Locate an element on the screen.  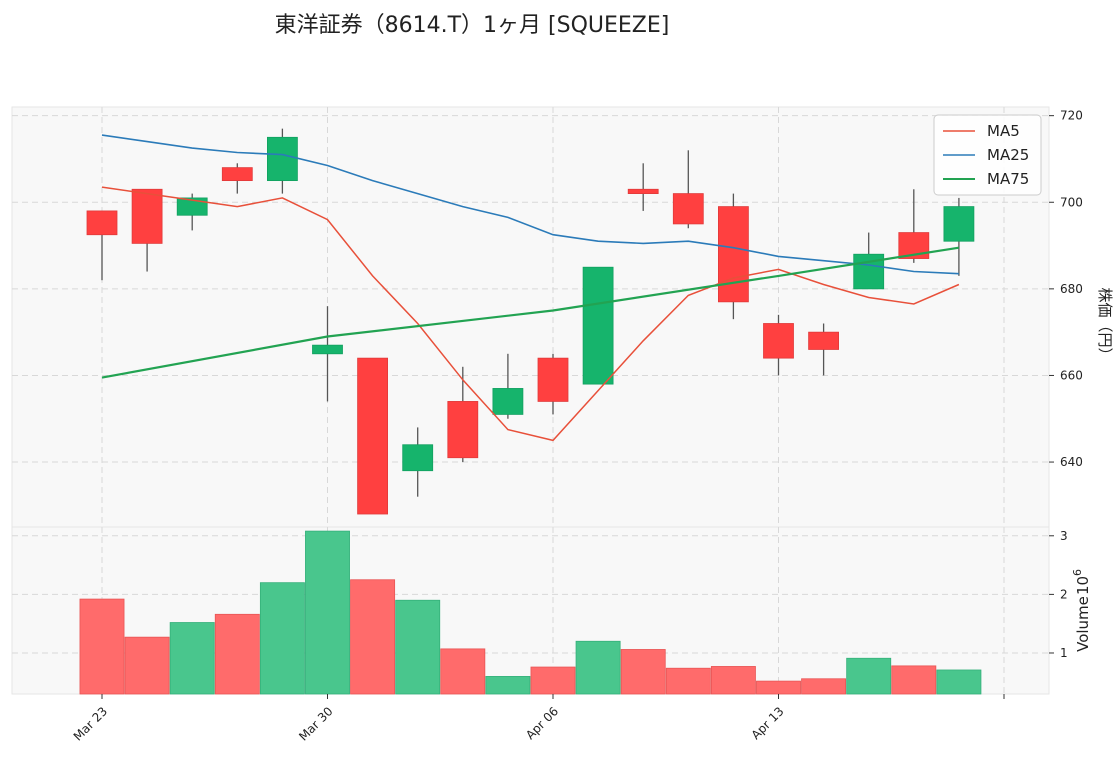
x-tick-label: Apr 13 is located at coordinates (768, 723).